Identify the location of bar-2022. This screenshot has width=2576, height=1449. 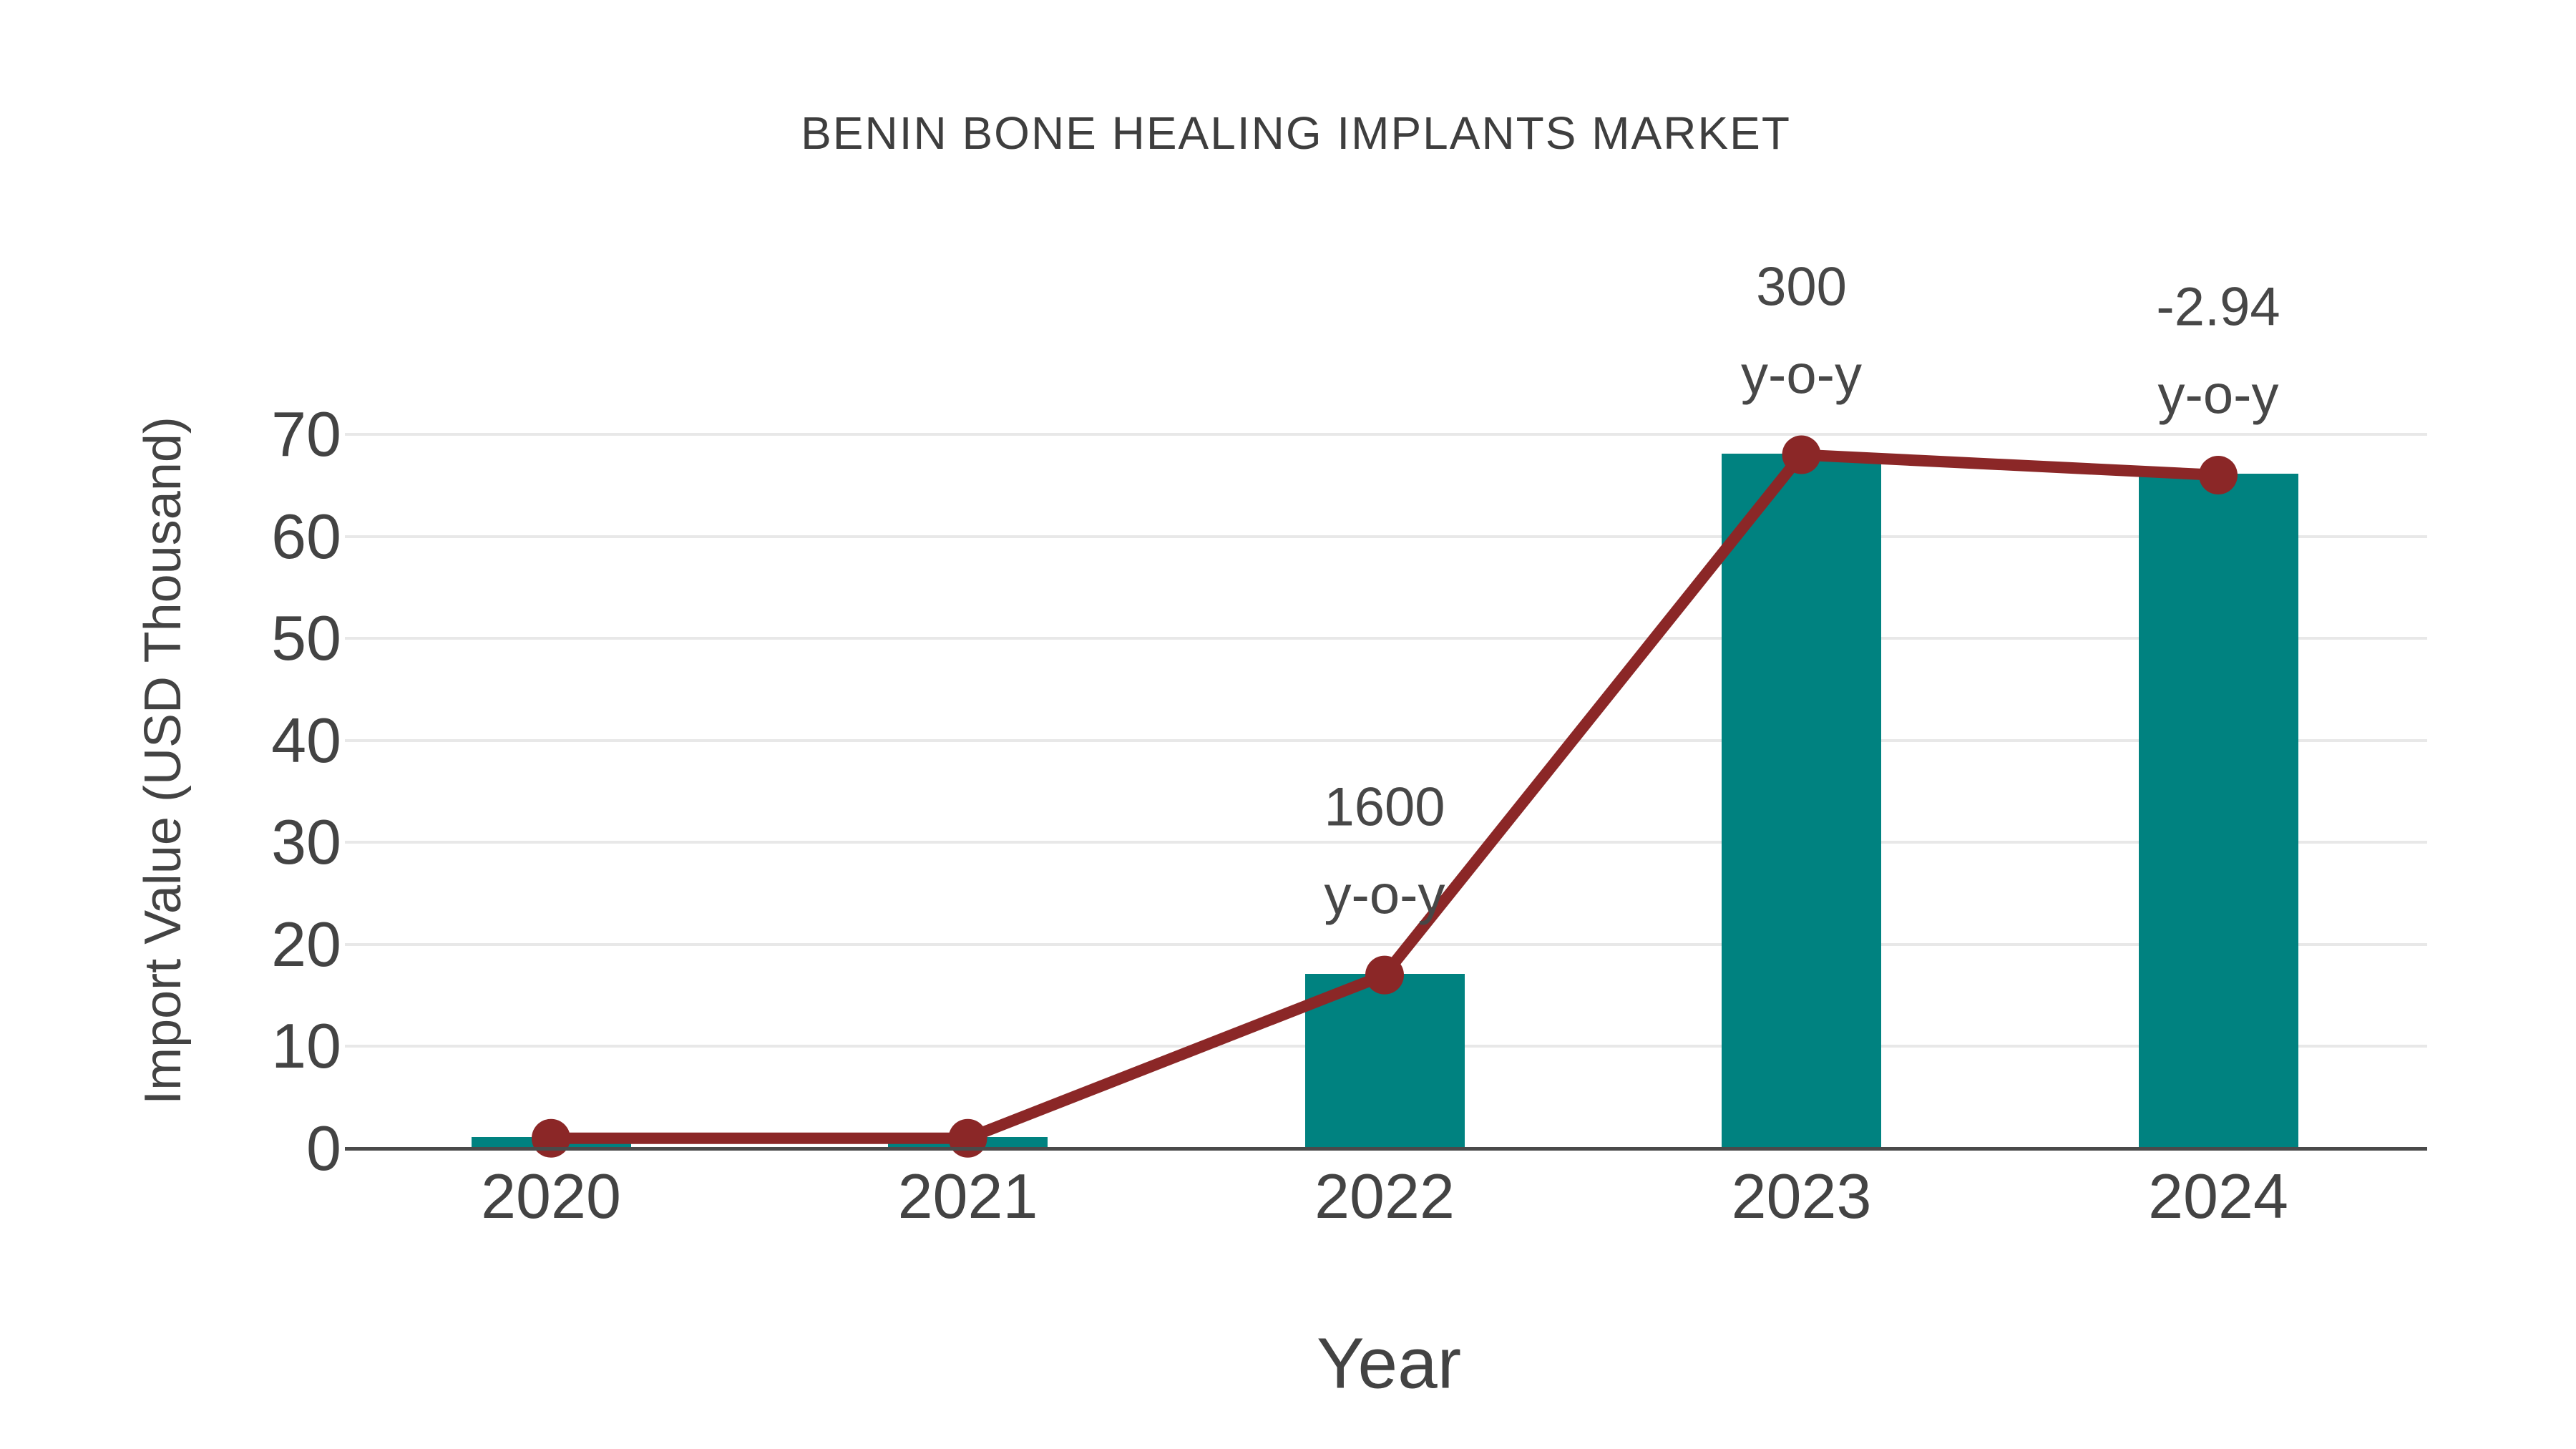
(1385, 1060).